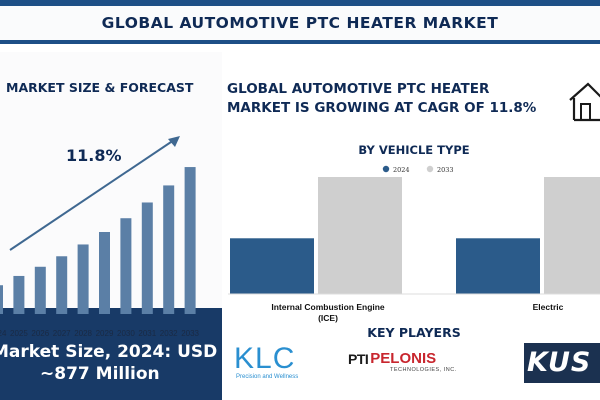  What do you see at coordinates (386, 169) in the screenshot?
I see `legend-marker-2024` at bounding box center [386, 169].